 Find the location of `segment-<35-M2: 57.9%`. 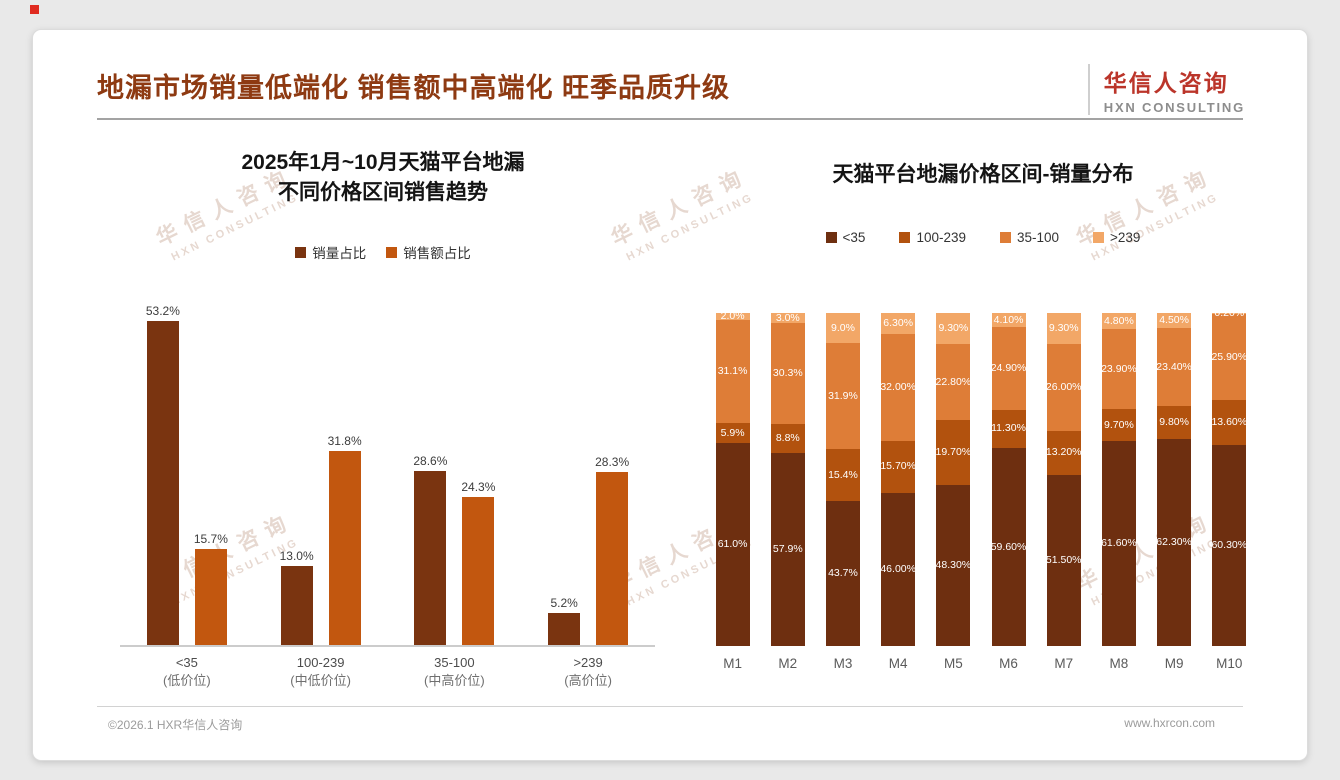

segment-<35-M2: 57.9% is located at coordinates (787, 549).